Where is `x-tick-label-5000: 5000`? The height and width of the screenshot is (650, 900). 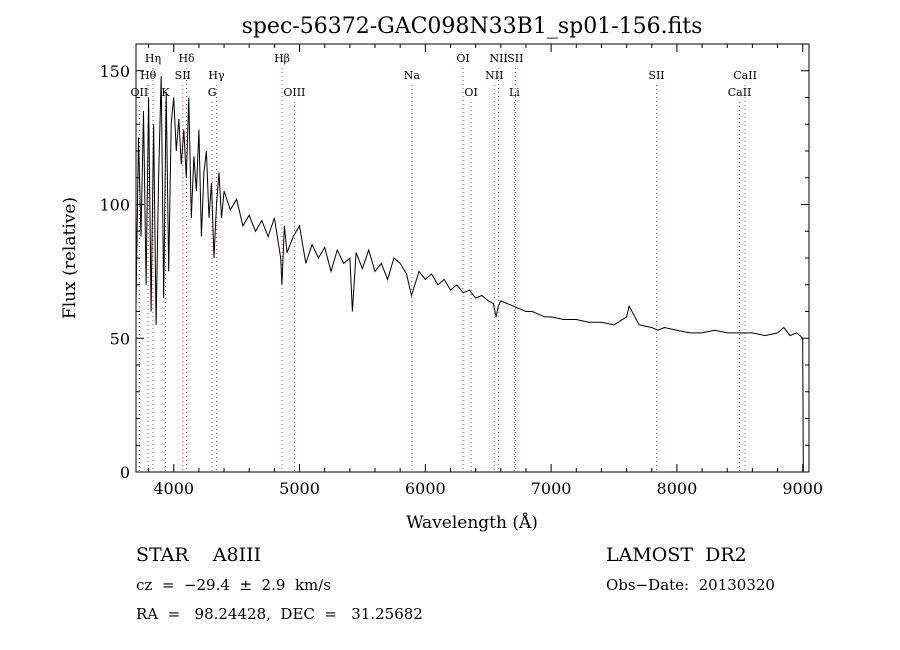 x-tick-label-5000: 5000 is located at coordinates (299, 488).